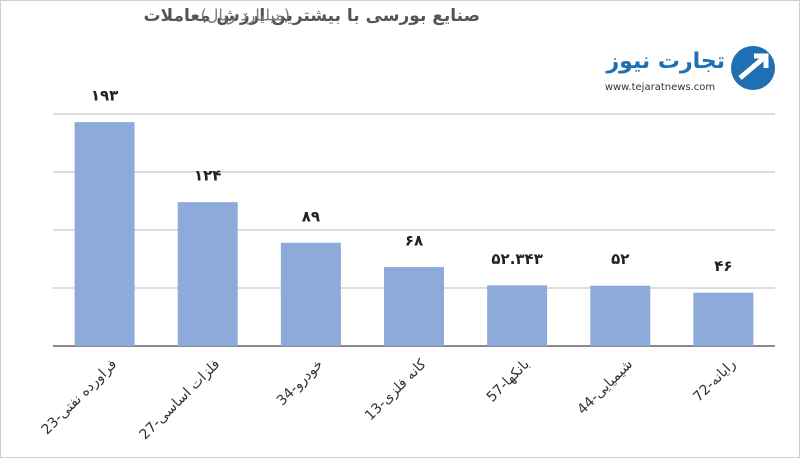  What do you see at coordinates (414, 241) in the screenshot?
I see `value-label: ۶۸` at bounding box center [414, 241].